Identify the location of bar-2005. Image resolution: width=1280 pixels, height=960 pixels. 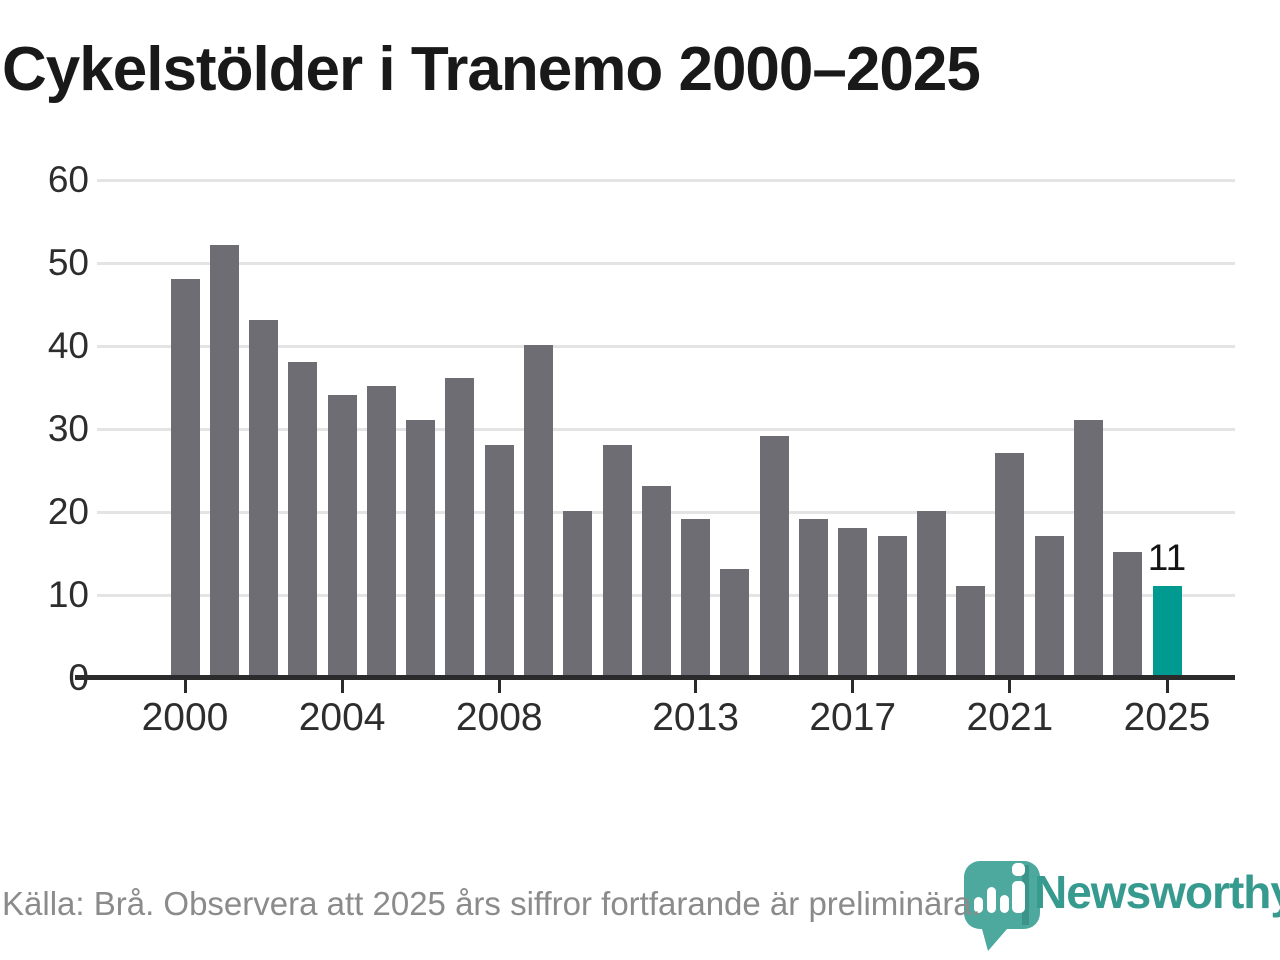
(381, 531).